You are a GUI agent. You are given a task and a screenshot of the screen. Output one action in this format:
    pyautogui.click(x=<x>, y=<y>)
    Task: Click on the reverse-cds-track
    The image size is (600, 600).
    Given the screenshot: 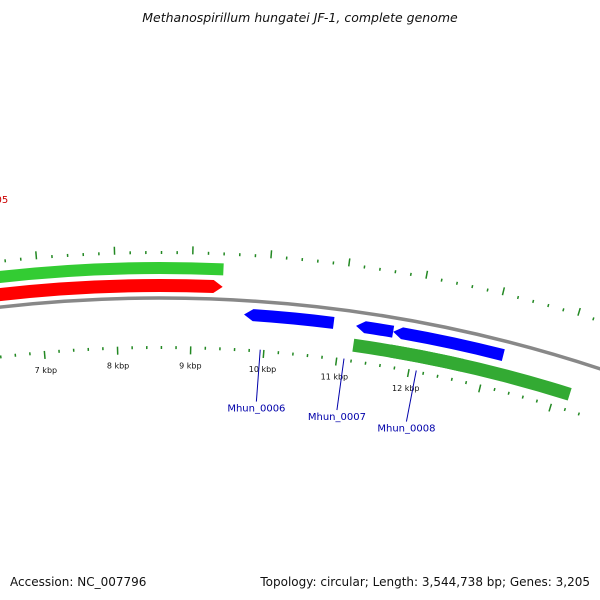 What is the action you would take?
    pyautogui.click(x=374, y=335)
    